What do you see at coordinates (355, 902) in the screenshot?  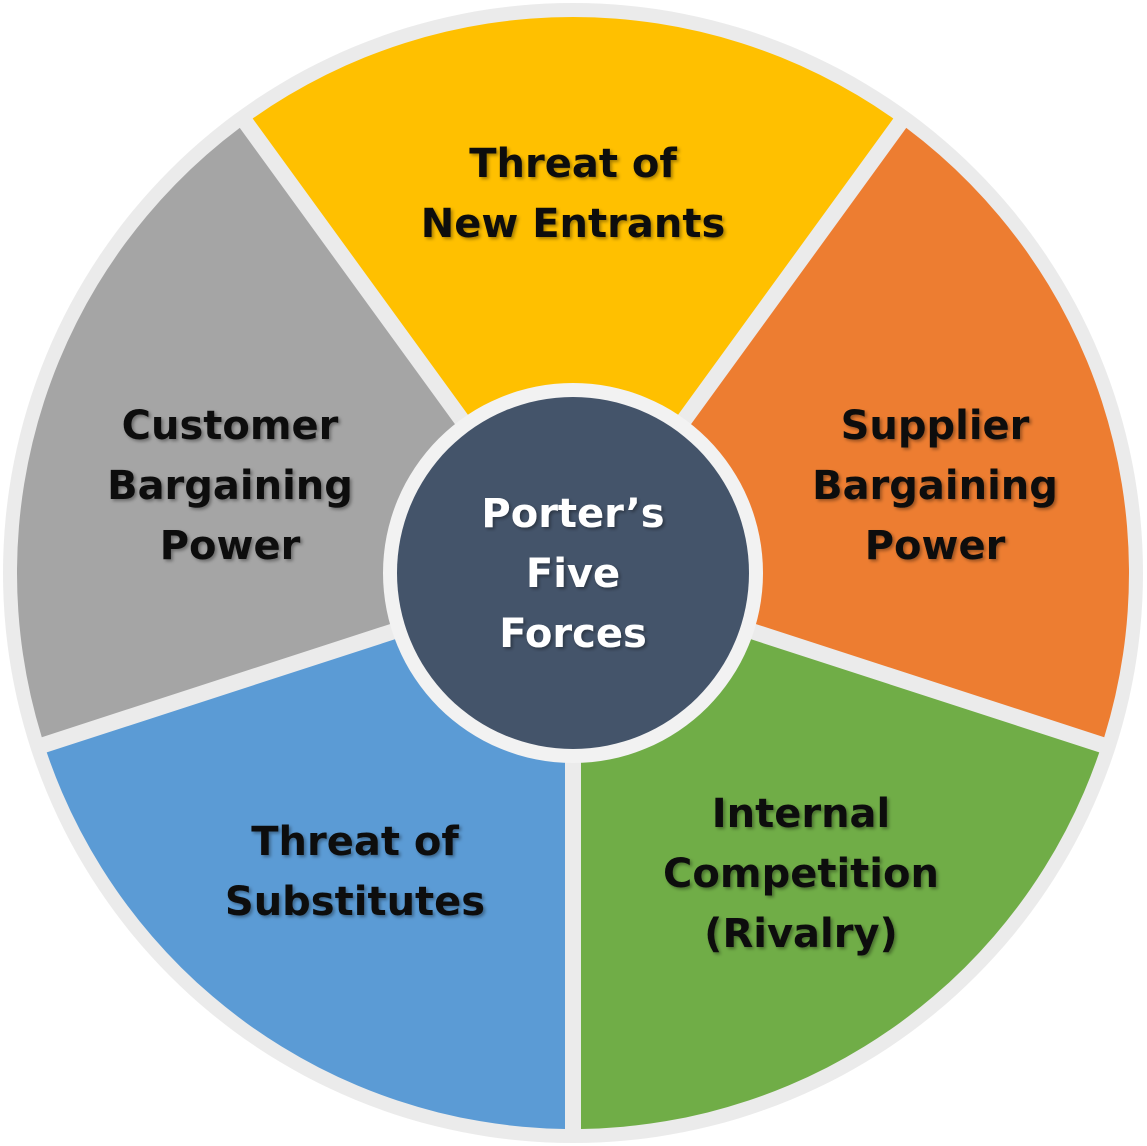 I see `label-substitutes-line-2: Substitutes` at bounding box center [355, 902].